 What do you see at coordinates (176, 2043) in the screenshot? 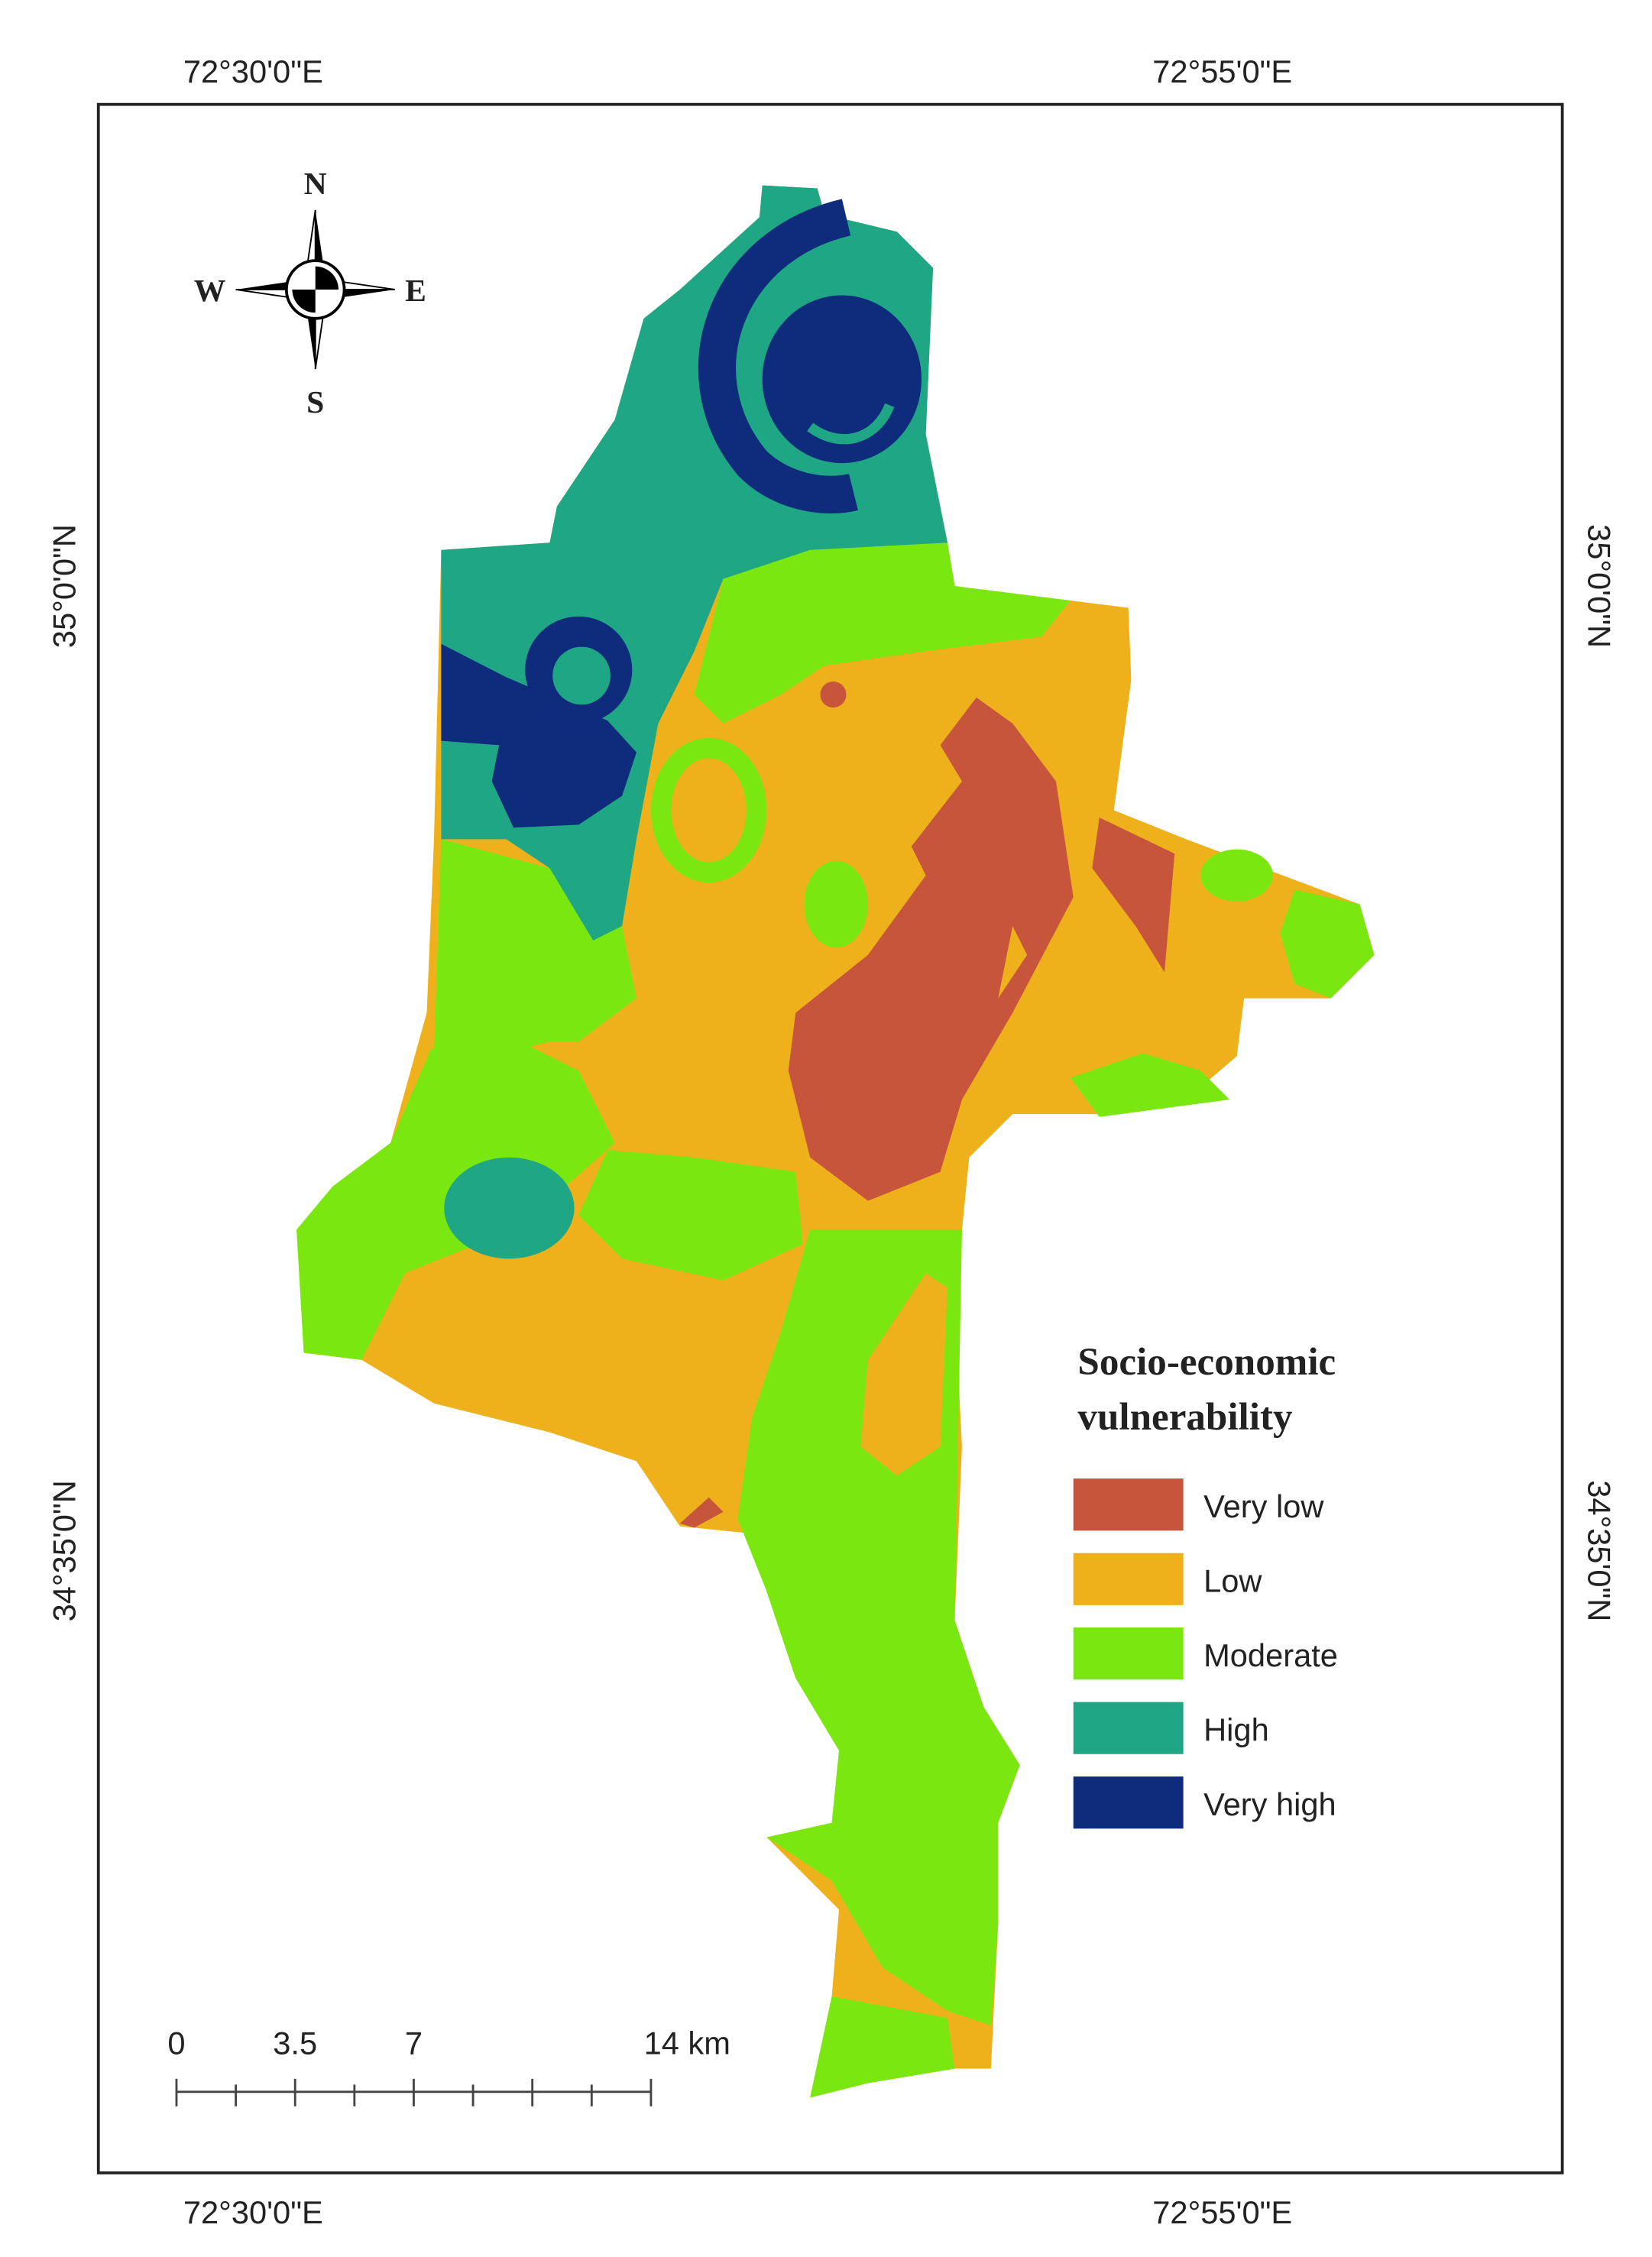
I see `scale-label: 0` at bounding box center [176, 2043].